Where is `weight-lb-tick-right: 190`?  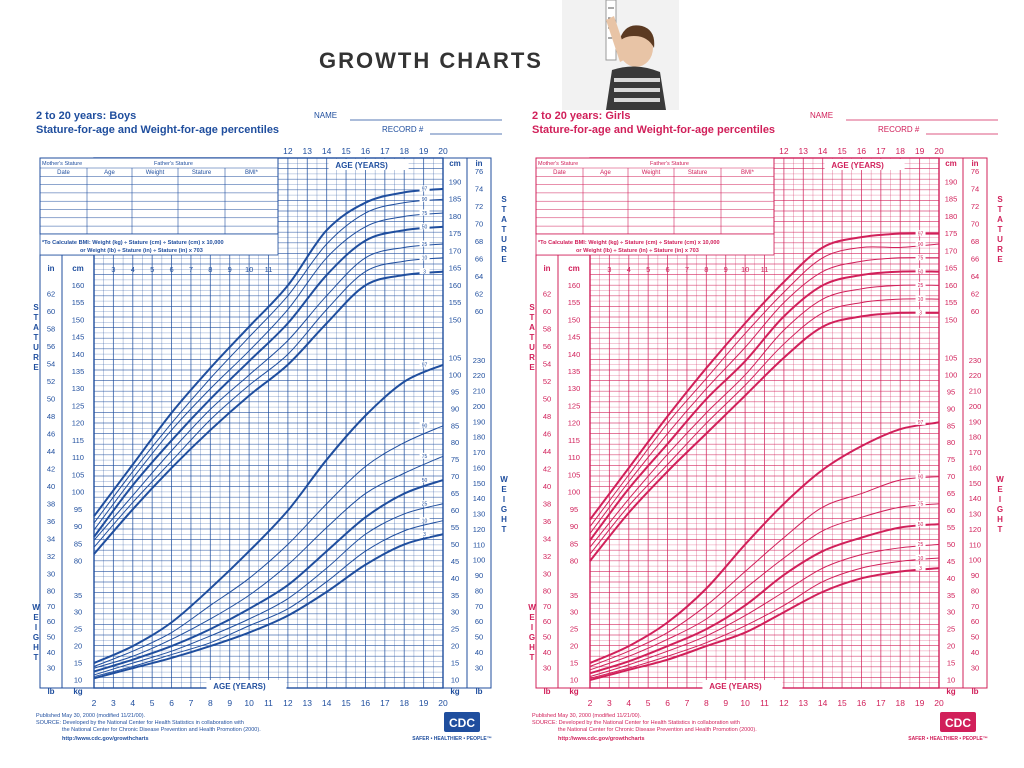 weight-lb-tick-right: 190 is located at coordinates (479, 421).